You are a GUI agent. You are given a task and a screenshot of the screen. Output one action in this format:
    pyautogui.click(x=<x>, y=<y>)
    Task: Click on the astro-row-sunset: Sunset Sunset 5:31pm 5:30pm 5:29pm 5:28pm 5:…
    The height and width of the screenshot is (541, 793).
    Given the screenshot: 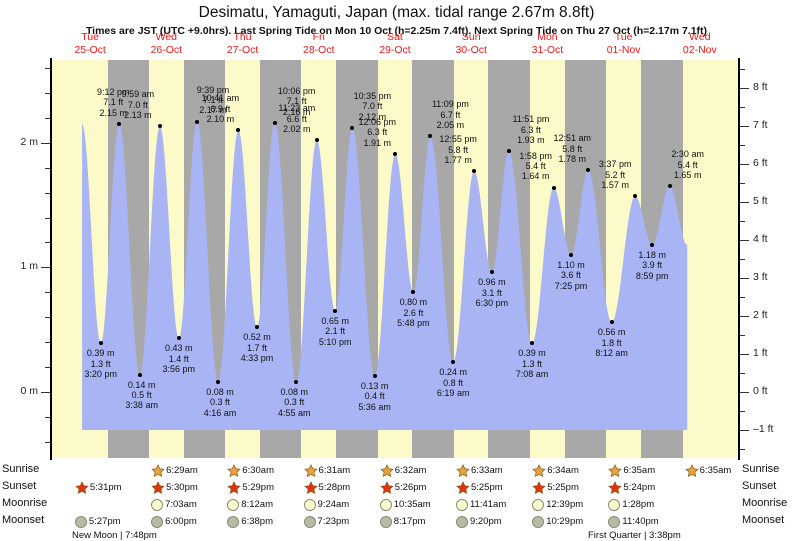 What is the action you would take?
    pyautogui.click(x=396, y=487)
    